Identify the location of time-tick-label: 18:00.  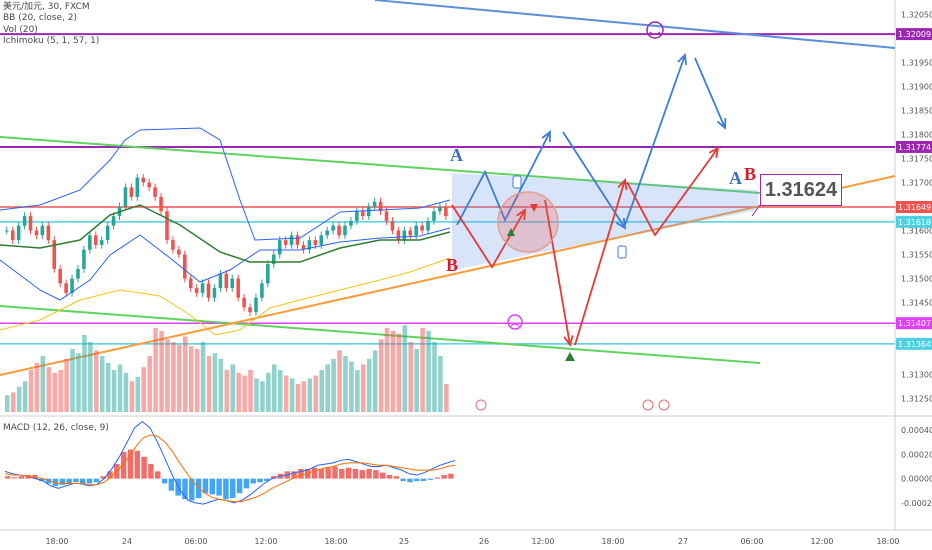
(56, 541).